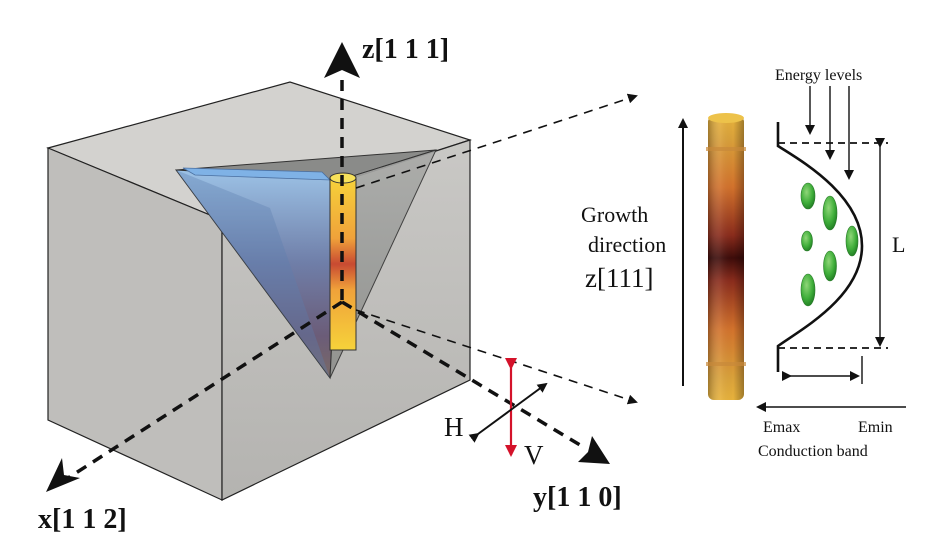  What do you see at coordinates (820, 247) in the screenshot?
I see `potential-profile` at bounding box center [820, 247].